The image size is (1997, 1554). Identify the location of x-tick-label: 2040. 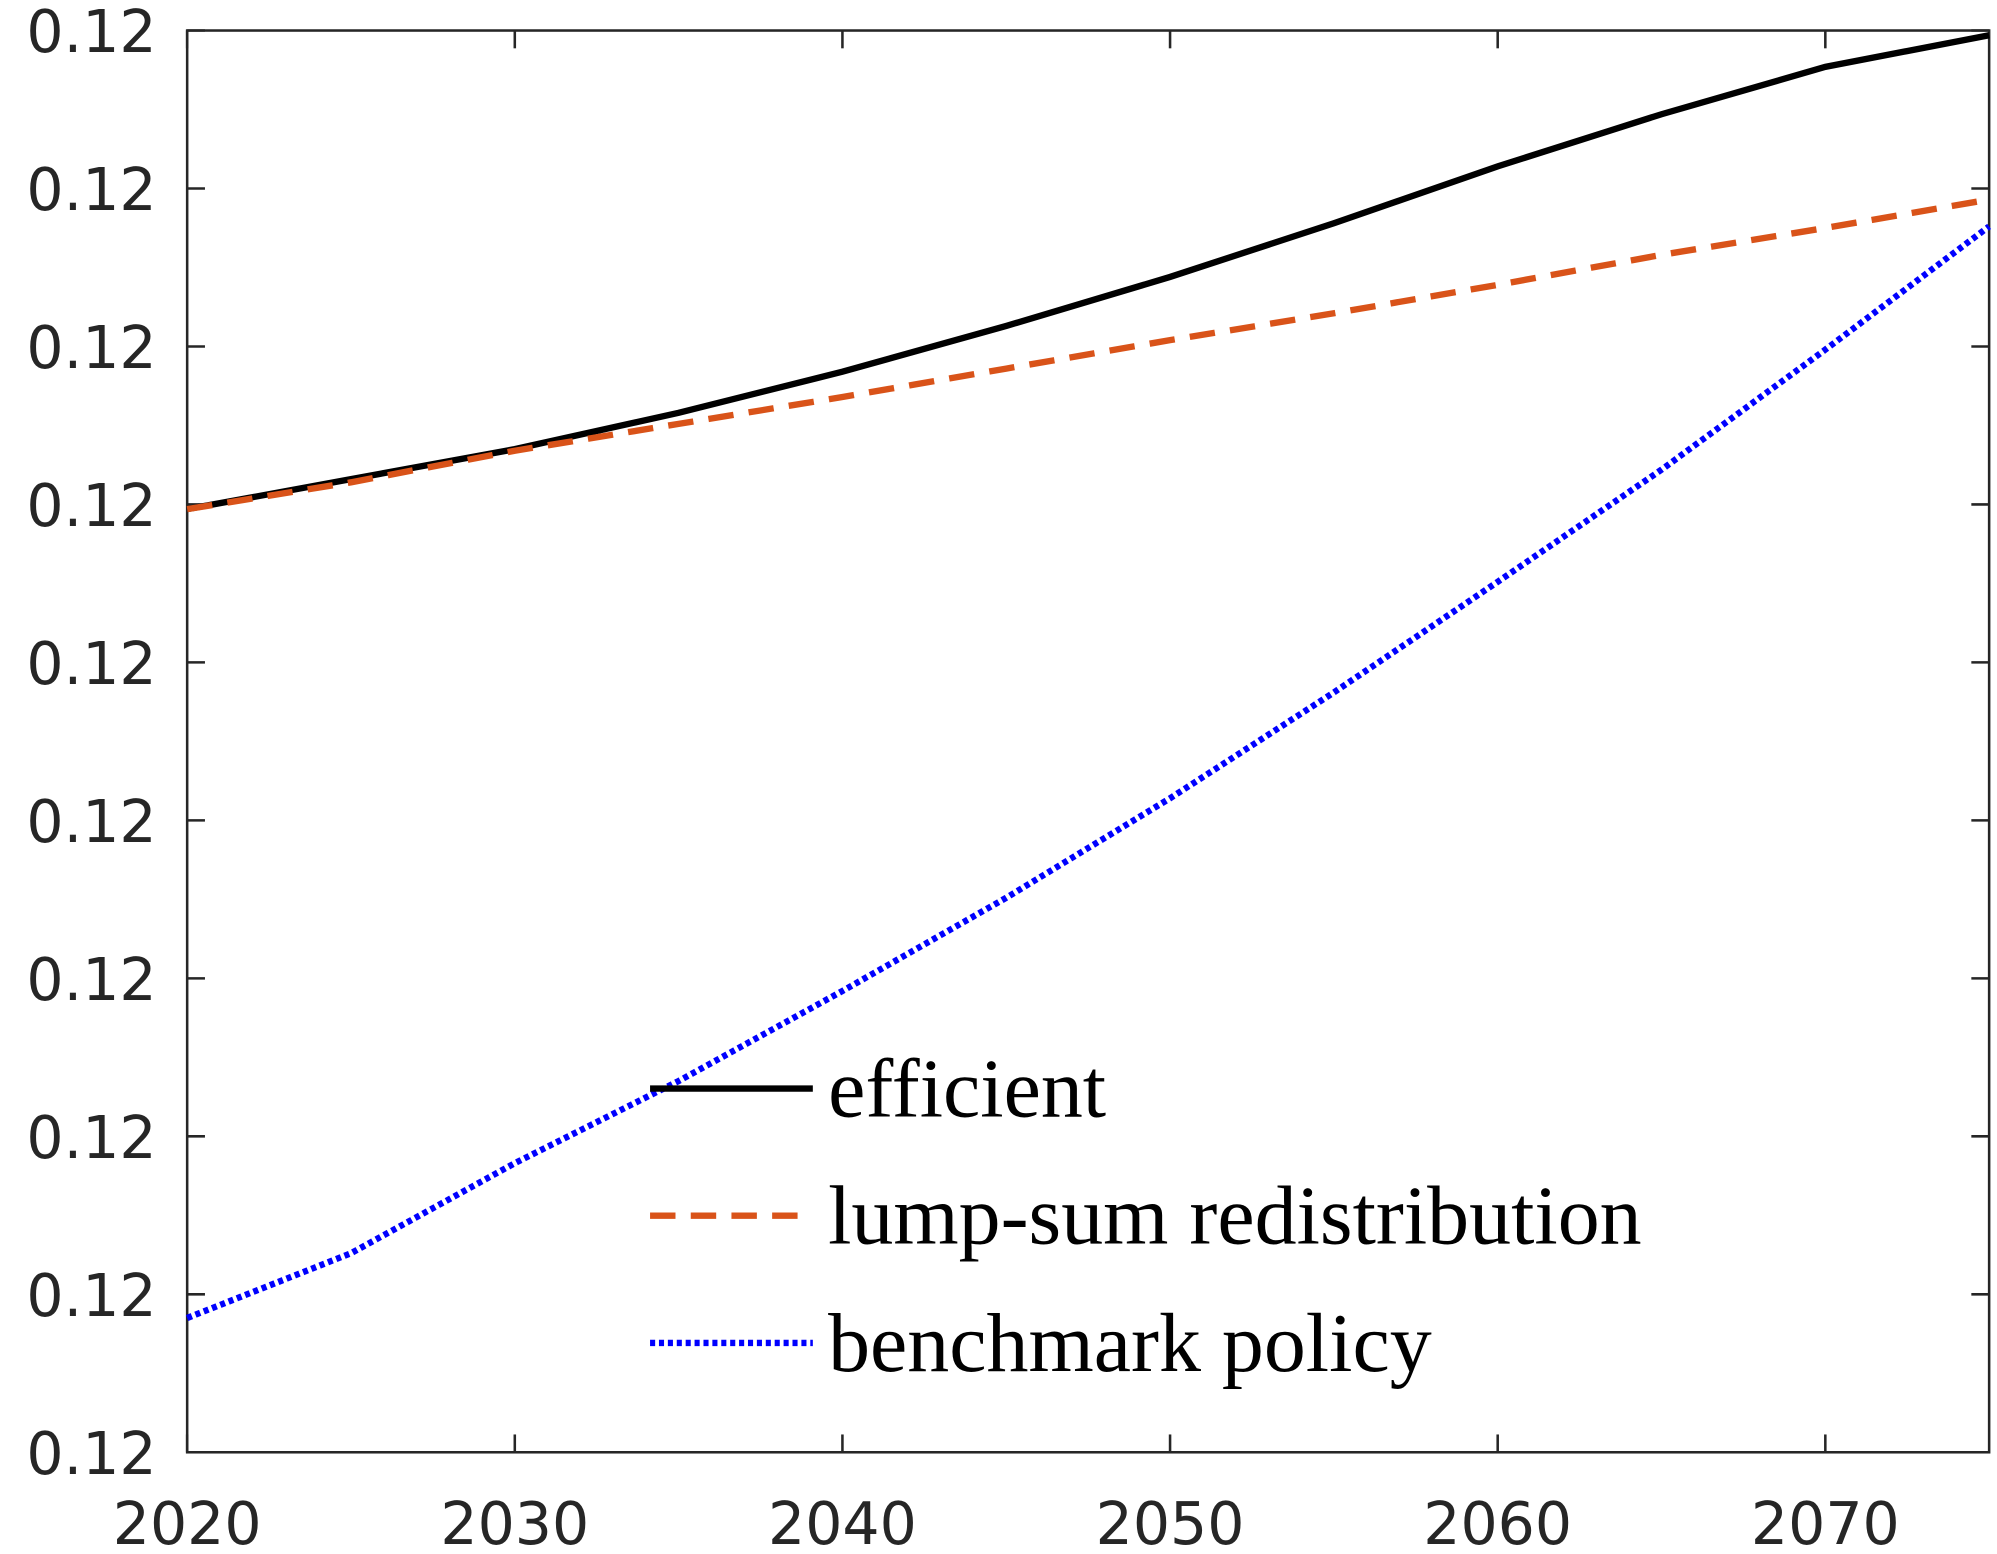
(842, 1522).